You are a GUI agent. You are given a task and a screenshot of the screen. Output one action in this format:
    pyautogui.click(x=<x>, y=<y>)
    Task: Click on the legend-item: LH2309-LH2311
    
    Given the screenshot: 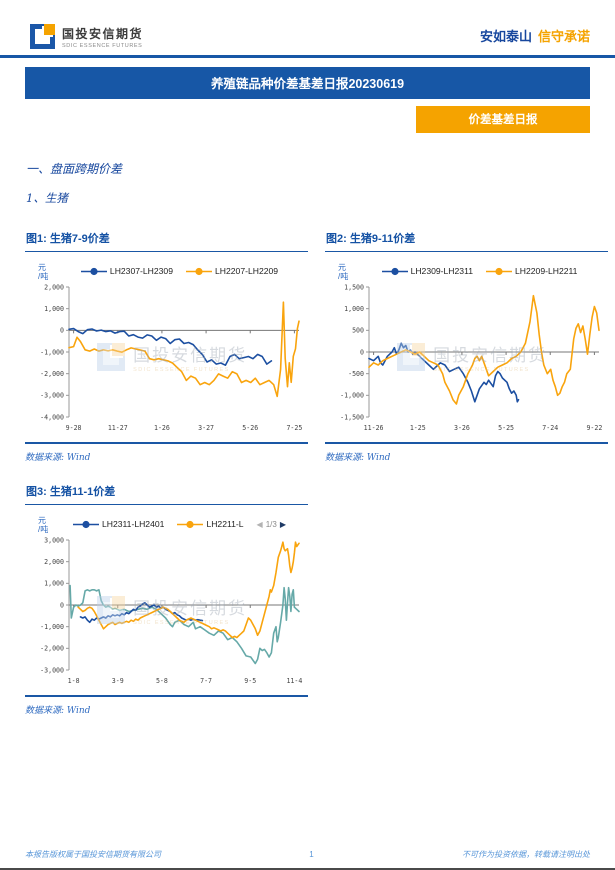 What is the action you would take?
    pyautogui.click(x=427, y=271)
    